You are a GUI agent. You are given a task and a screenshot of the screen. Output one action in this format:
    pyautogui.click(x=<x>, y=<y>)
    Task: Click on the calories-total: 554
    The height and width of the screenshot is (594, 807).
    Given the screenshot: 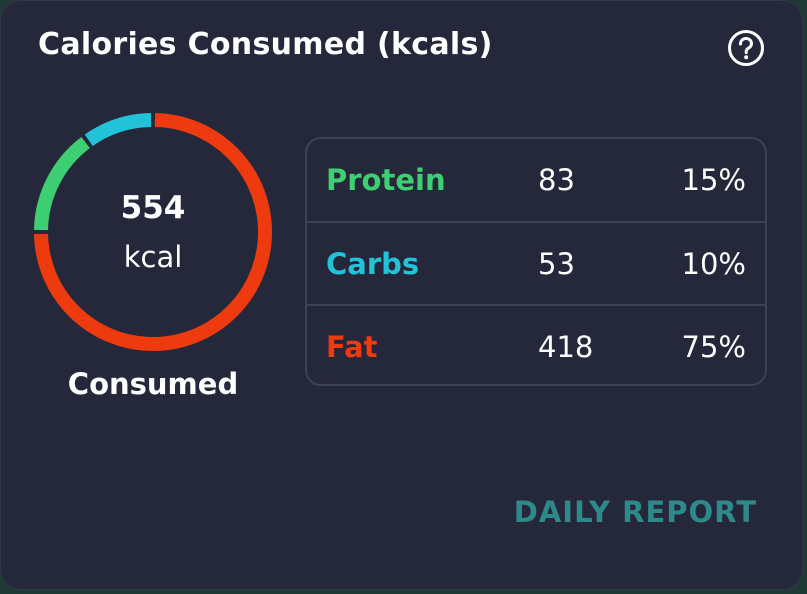 What is the action you would take?
    pyautogui.click(x=153, y=208)
    